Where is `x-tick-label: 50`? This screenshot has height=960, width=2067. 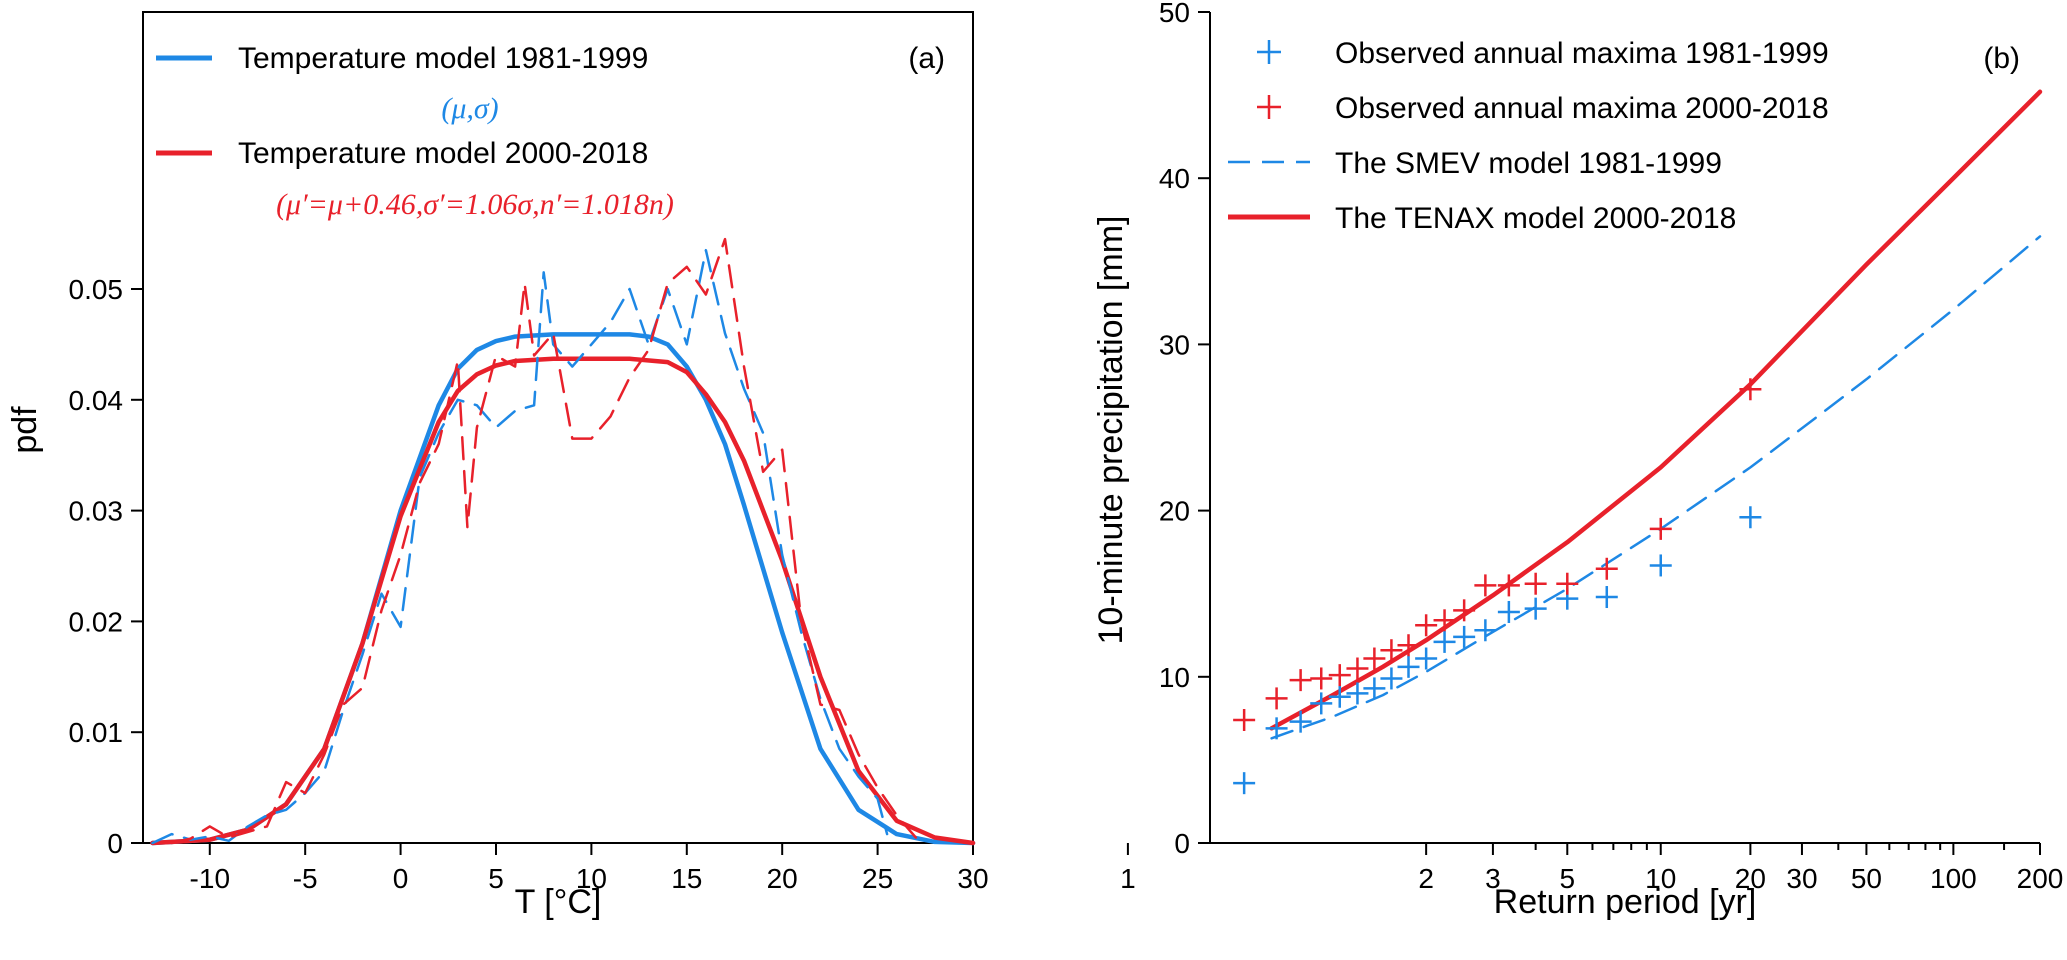 x-tick-label: 50 is located at coordinates (1866, 878).